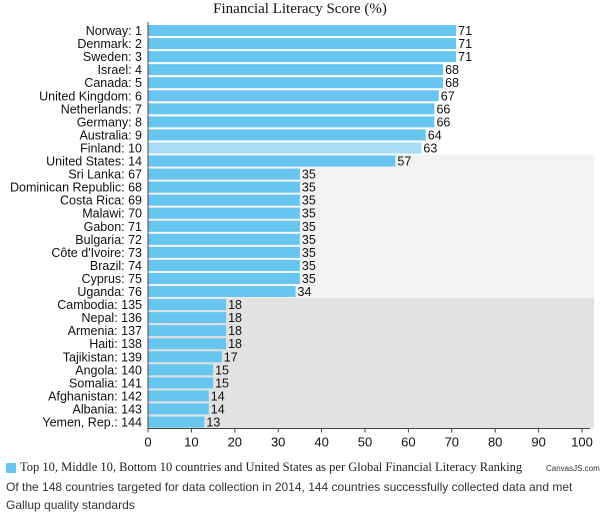 The width and height of the screenshot is (600, 515). I want to click on chart-title: Financial Literacy Score (%), so click(300, 9).